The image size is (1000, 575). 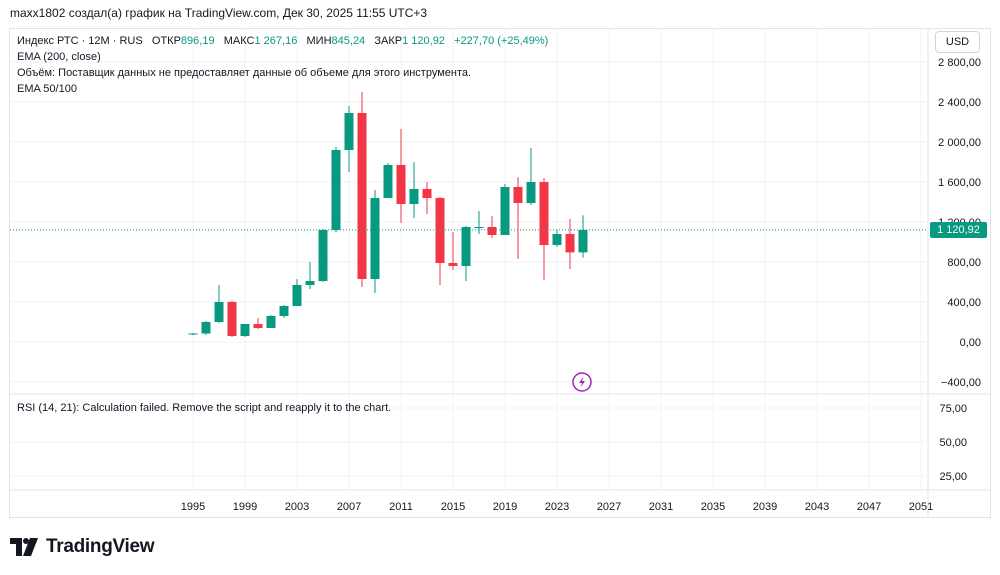 I want to click on candle-body-2009, so click(x=375, y=238).